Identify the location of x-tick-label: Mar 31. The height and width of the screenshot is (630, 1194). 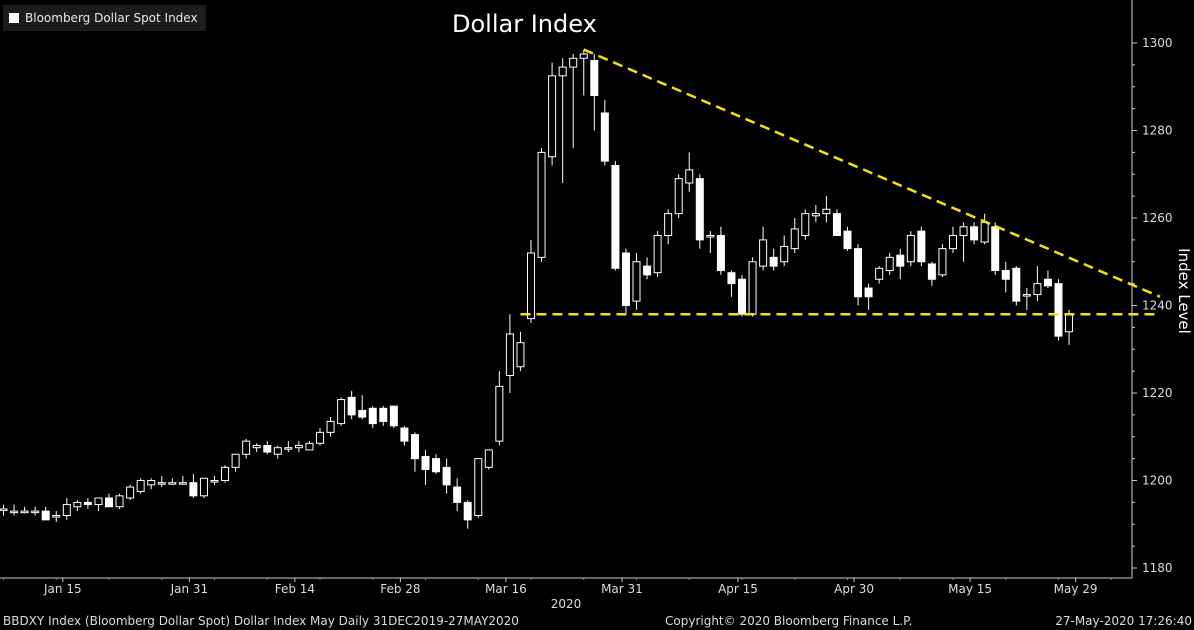
(622, 589).